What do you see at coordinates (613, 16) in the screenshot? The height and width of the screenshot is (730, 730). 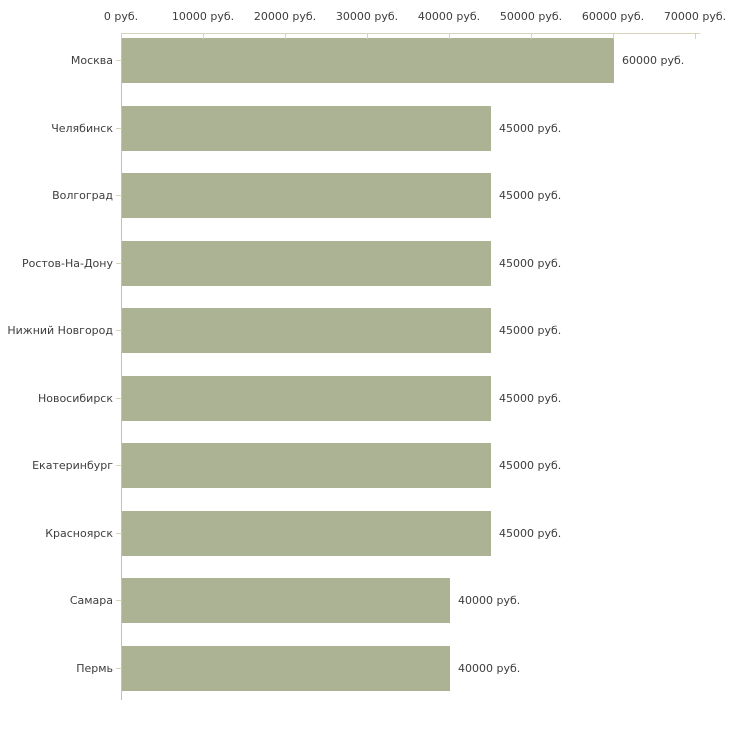 I see `x-tick-label: 60000 руб.` at bounding box center [613, 16].